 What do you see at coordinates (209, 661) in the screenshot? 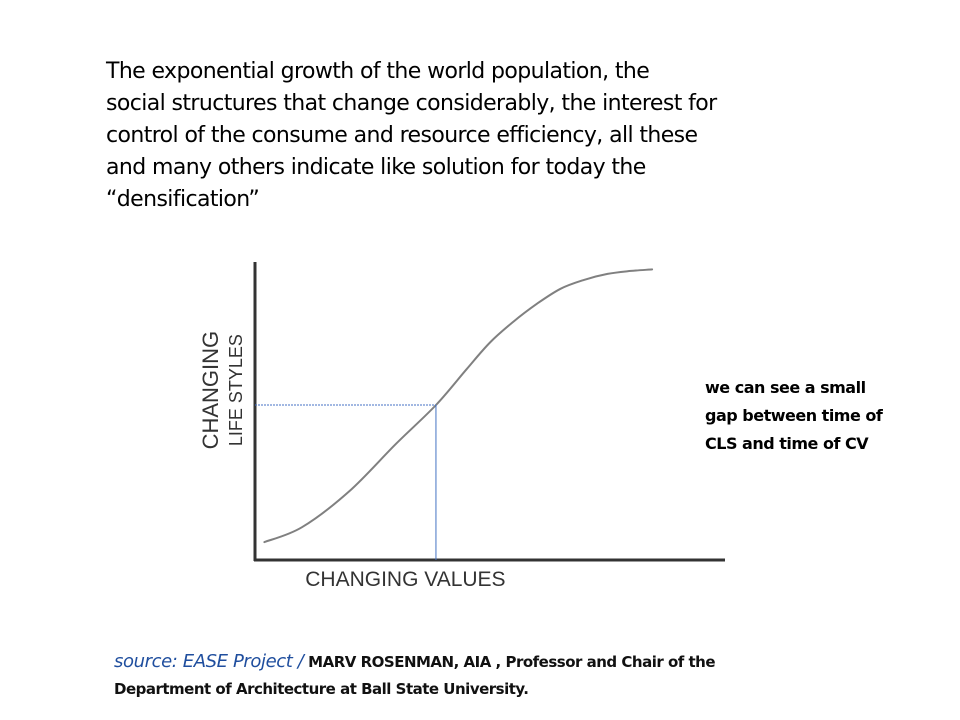
I see `source-link: source: EASE Project /` at bounding box center [209, 661].